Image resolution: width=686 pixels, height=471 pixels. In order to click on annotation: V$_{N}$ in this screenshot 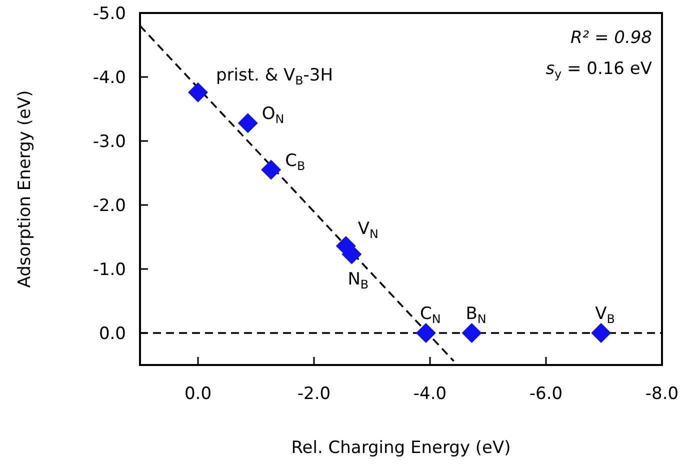, I will do `click(368, 229)`.